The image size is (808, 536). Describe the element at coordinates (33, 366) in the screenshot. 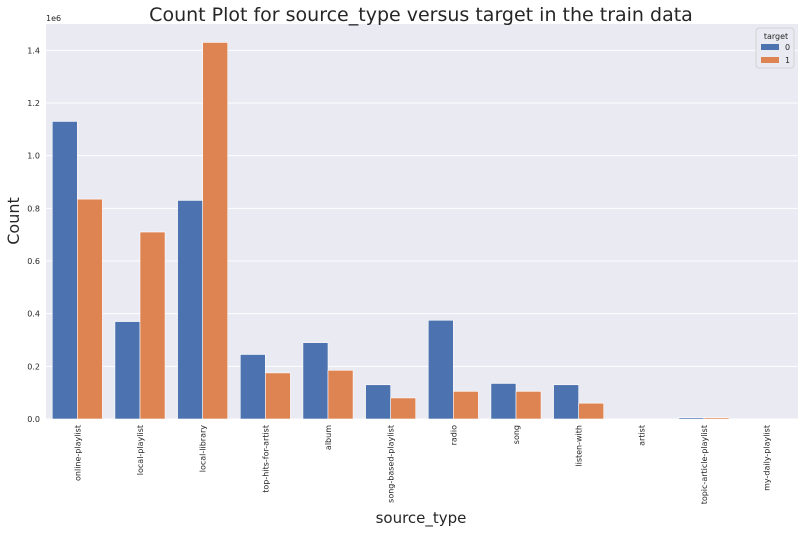

I see `y-tick-label: 0.2` at that location.